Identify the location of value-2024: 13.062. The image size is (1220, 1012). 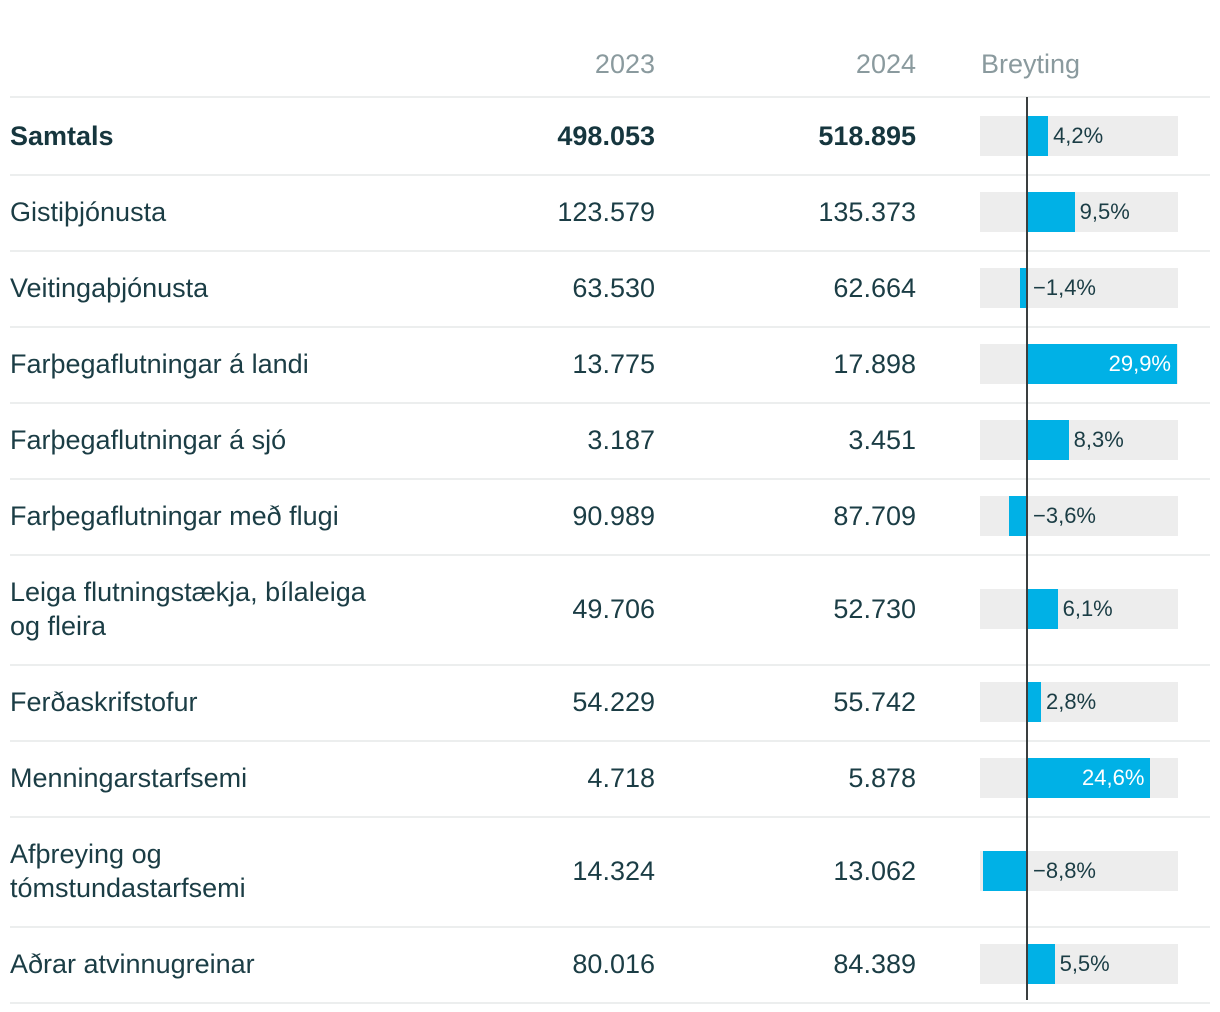
(874, 871).